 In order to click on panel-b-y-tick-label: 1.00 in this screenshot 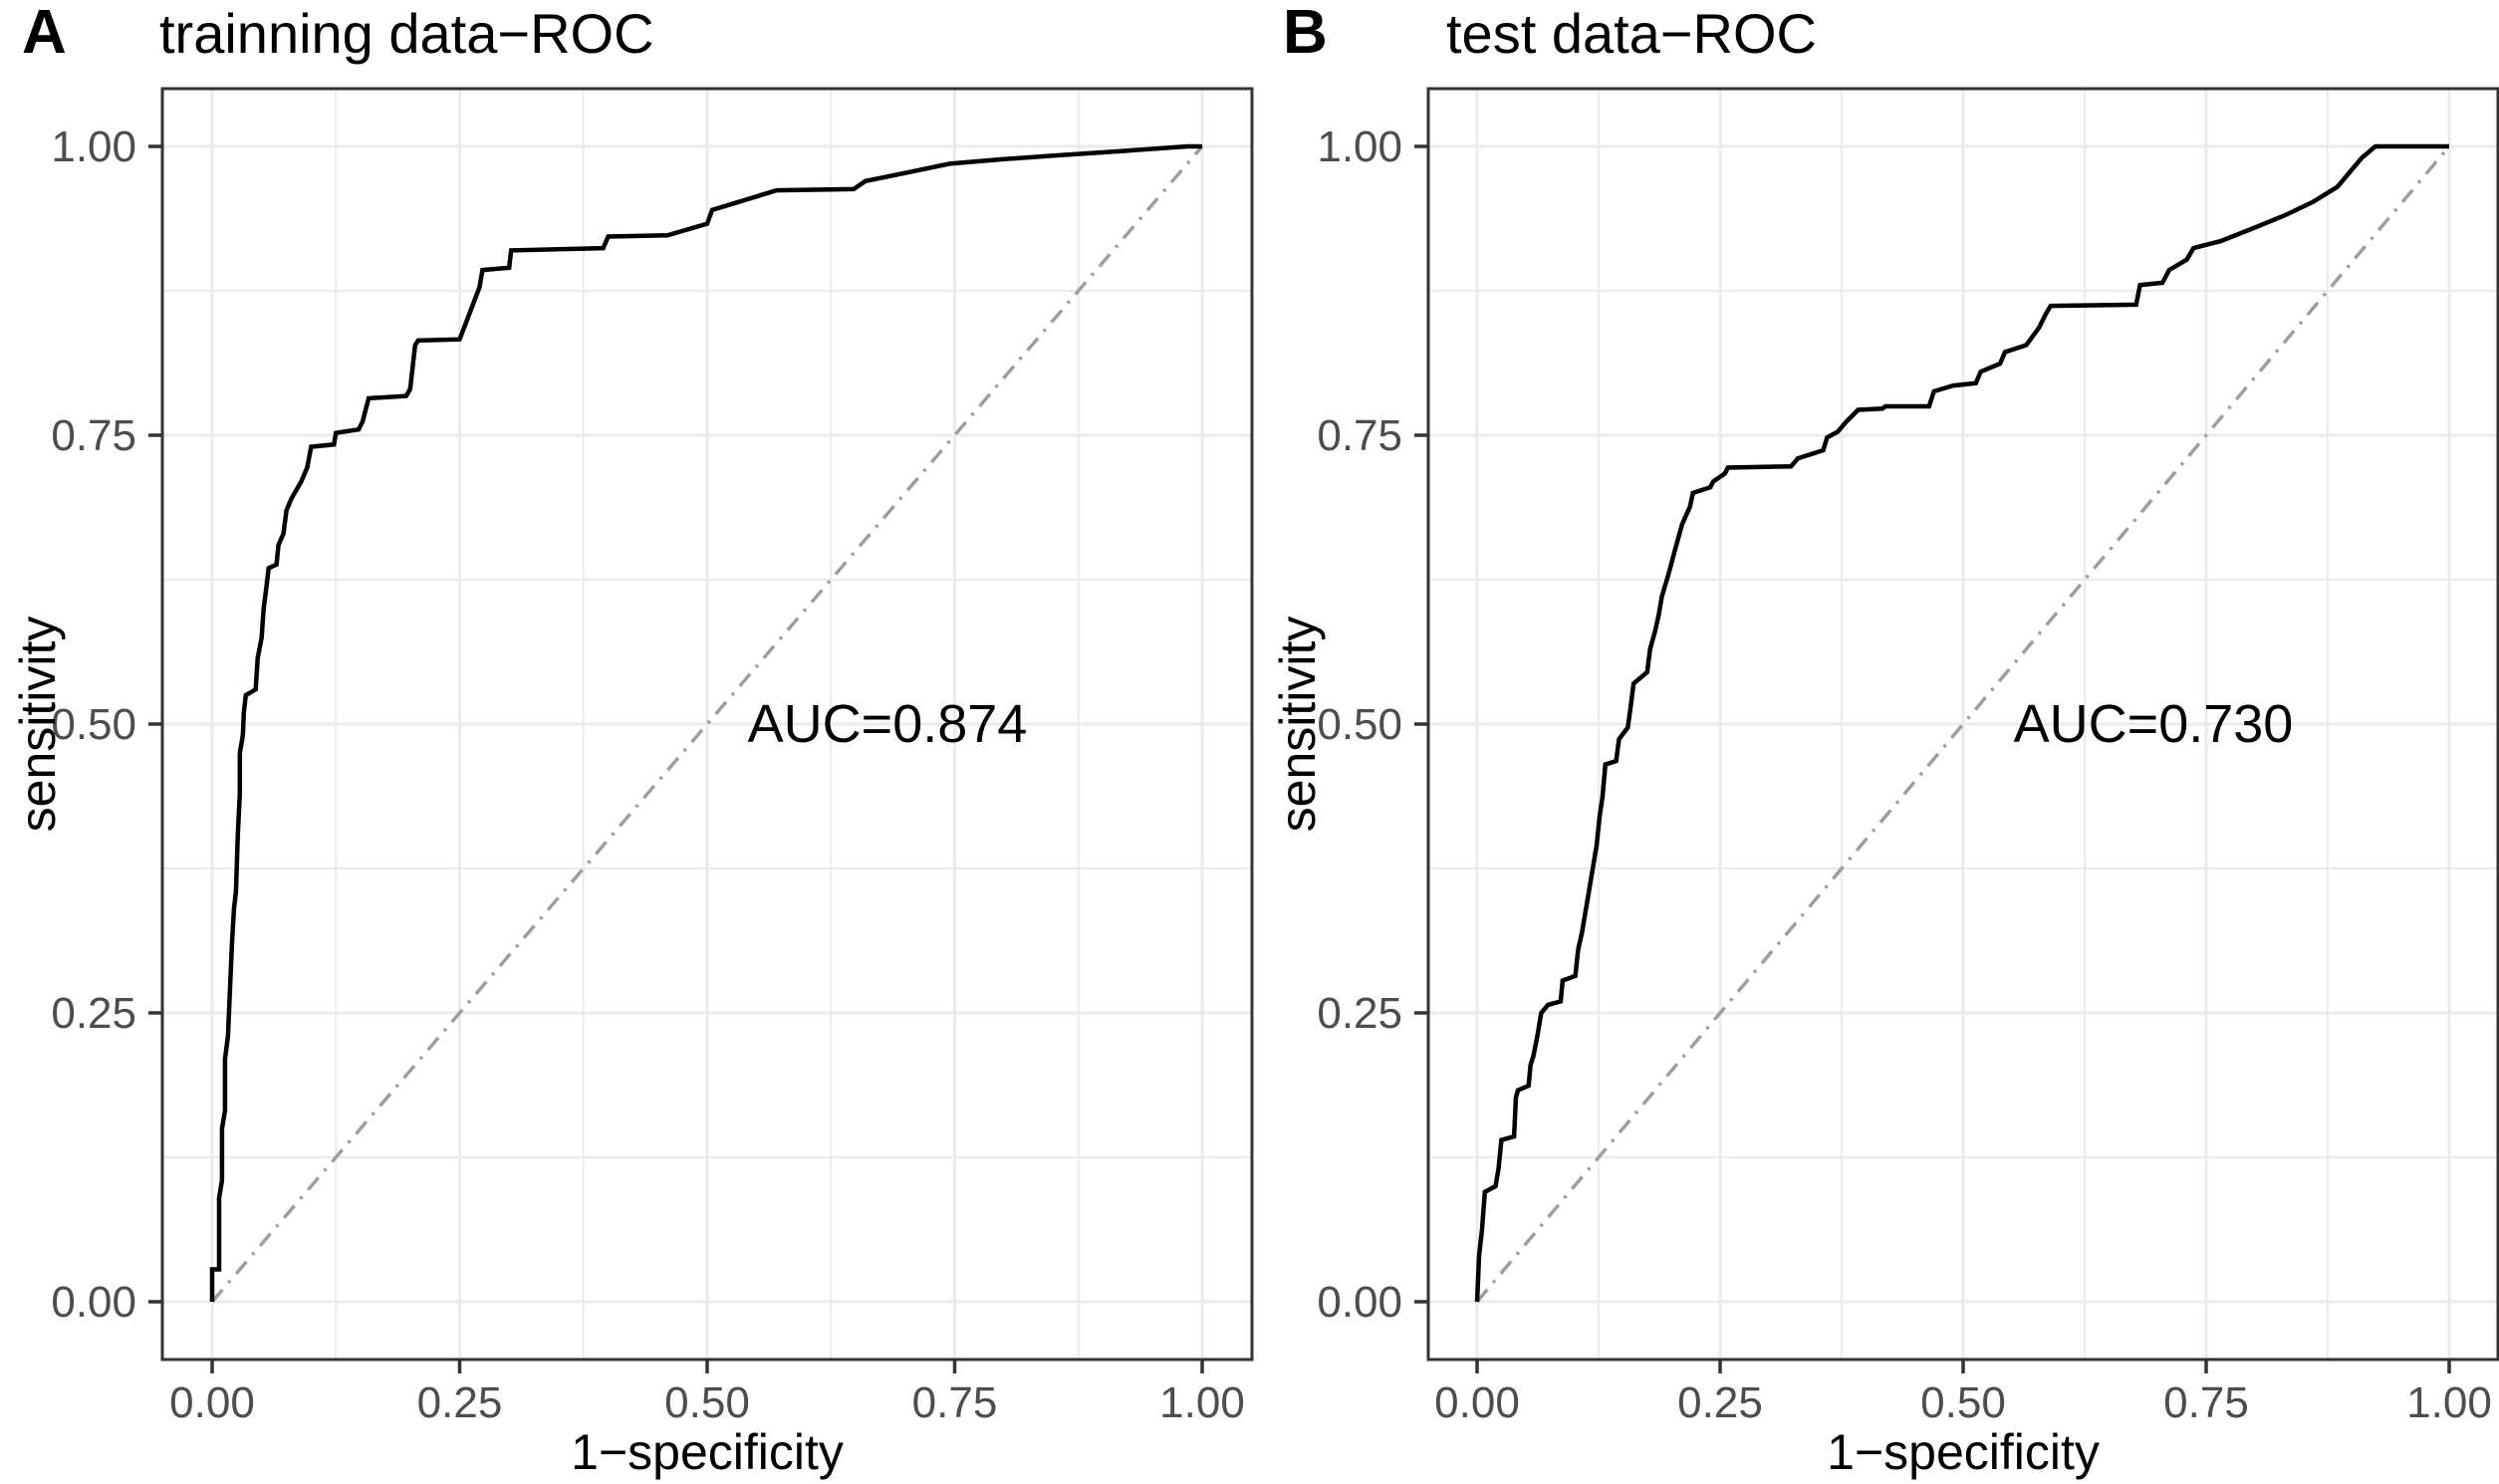, I will do `click(1359, 147)`.